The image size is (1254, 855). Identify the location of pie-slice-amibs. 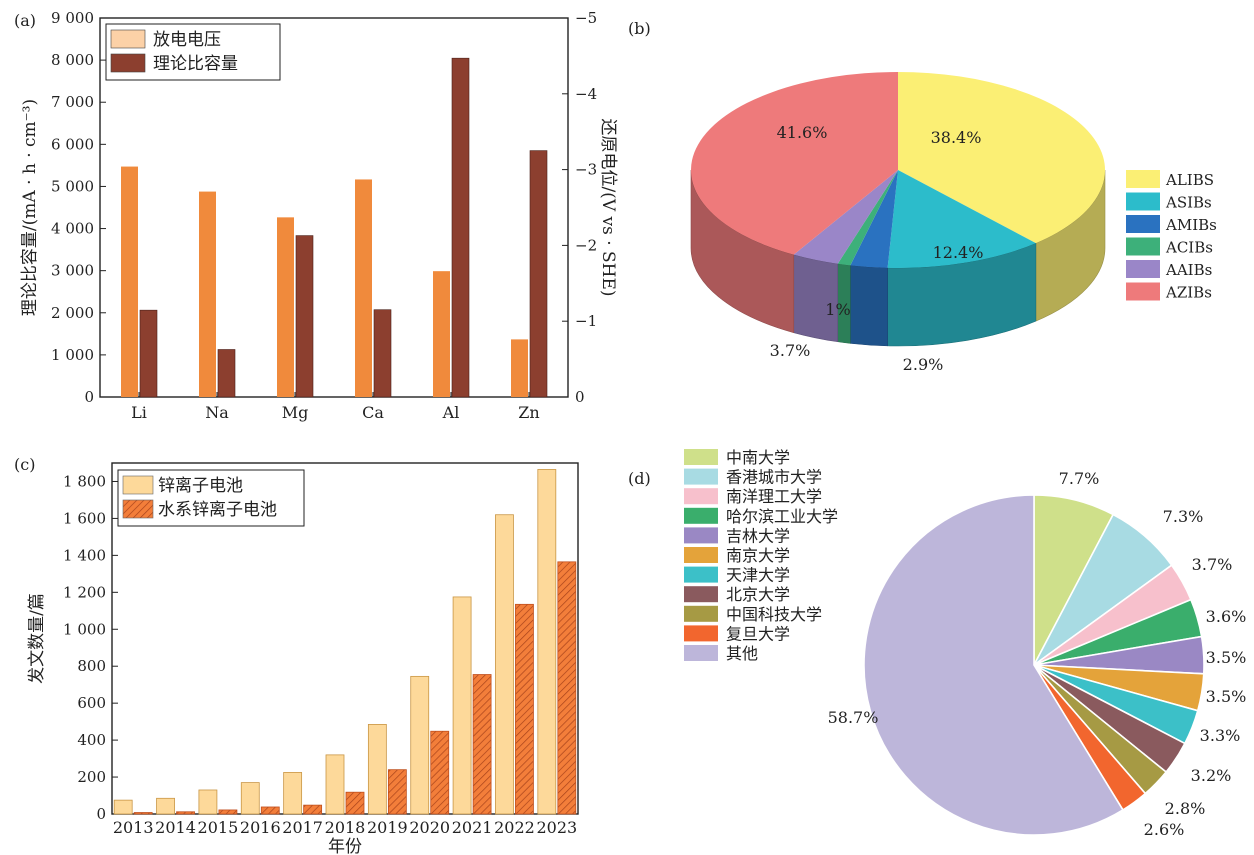
(874, 219).